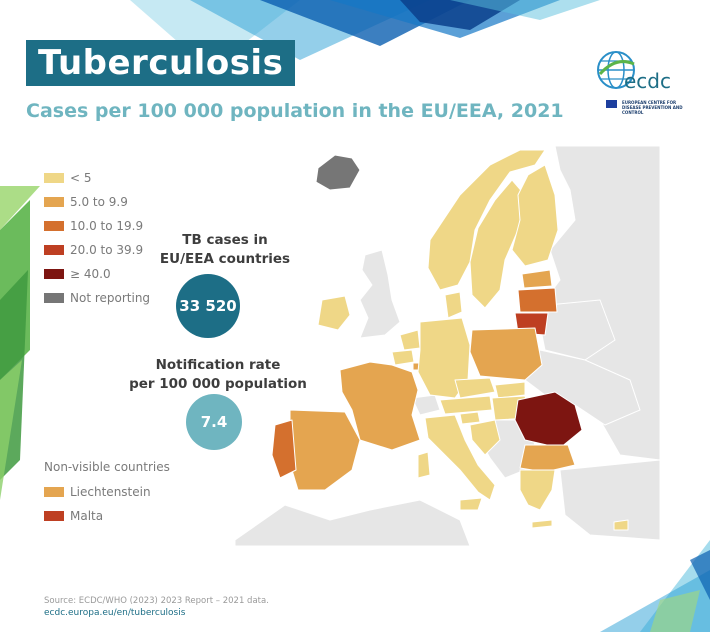 This screenshot has width=710, height=632. What do you see at coordinates (616, 70) in the screenshot?
I see `globe-icon` at bounding box center [616, 70].